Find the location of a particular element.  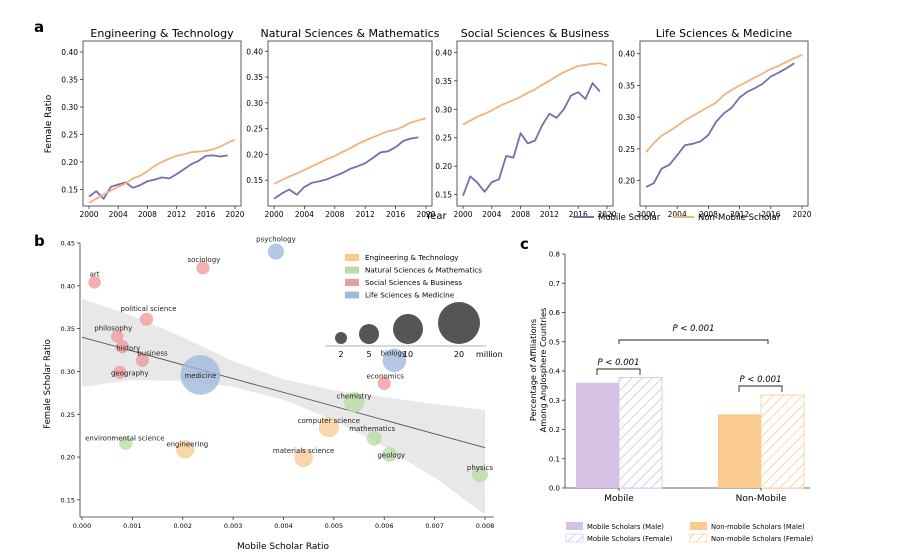

y-tick-label: 0.40 is located at coordinates (443, 52).